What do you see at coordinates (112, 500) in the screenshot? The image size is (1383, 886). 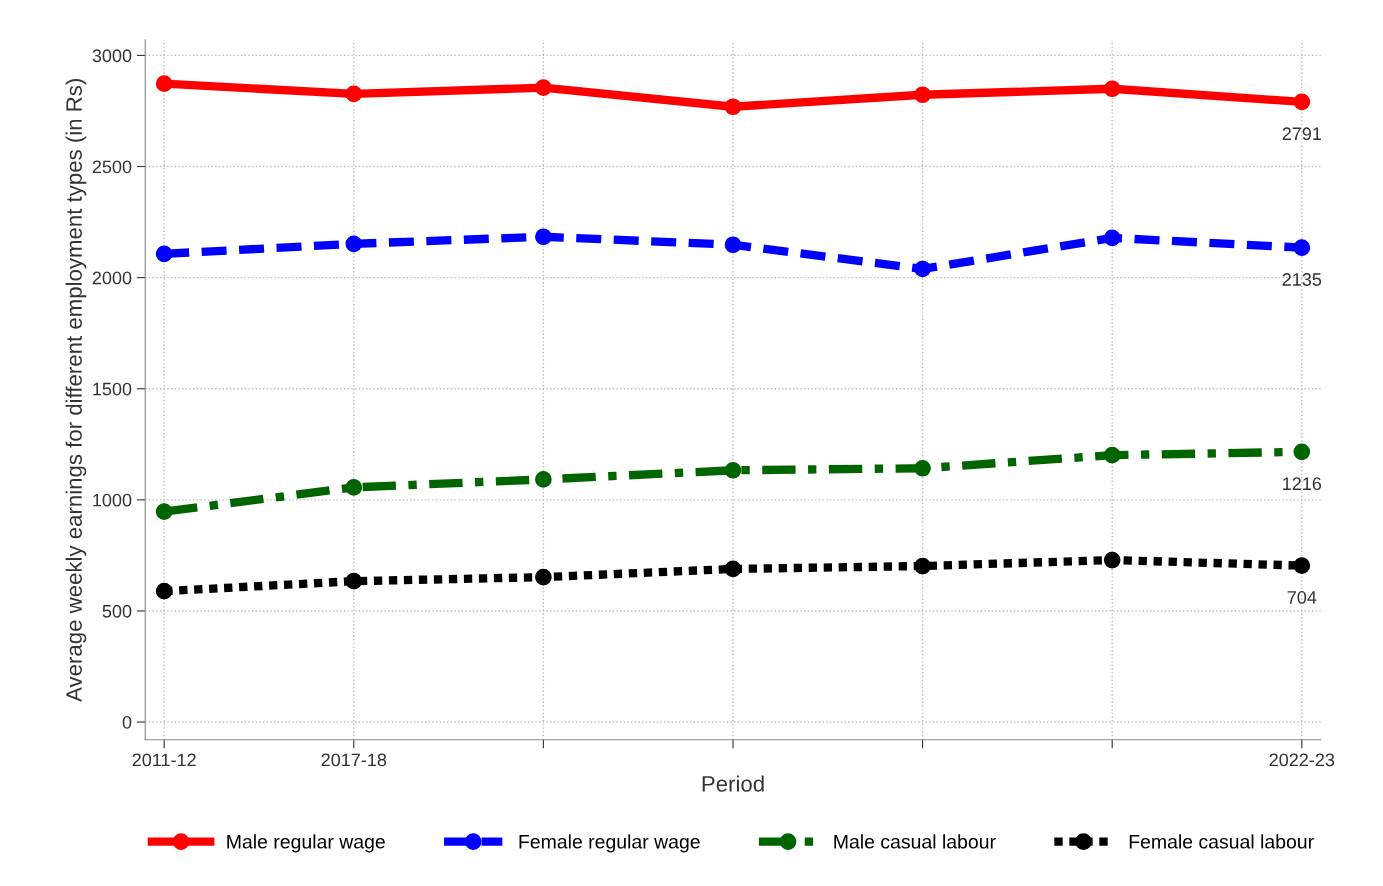 I see `y-tick-label: 1000` at bounding box center [112, 500].